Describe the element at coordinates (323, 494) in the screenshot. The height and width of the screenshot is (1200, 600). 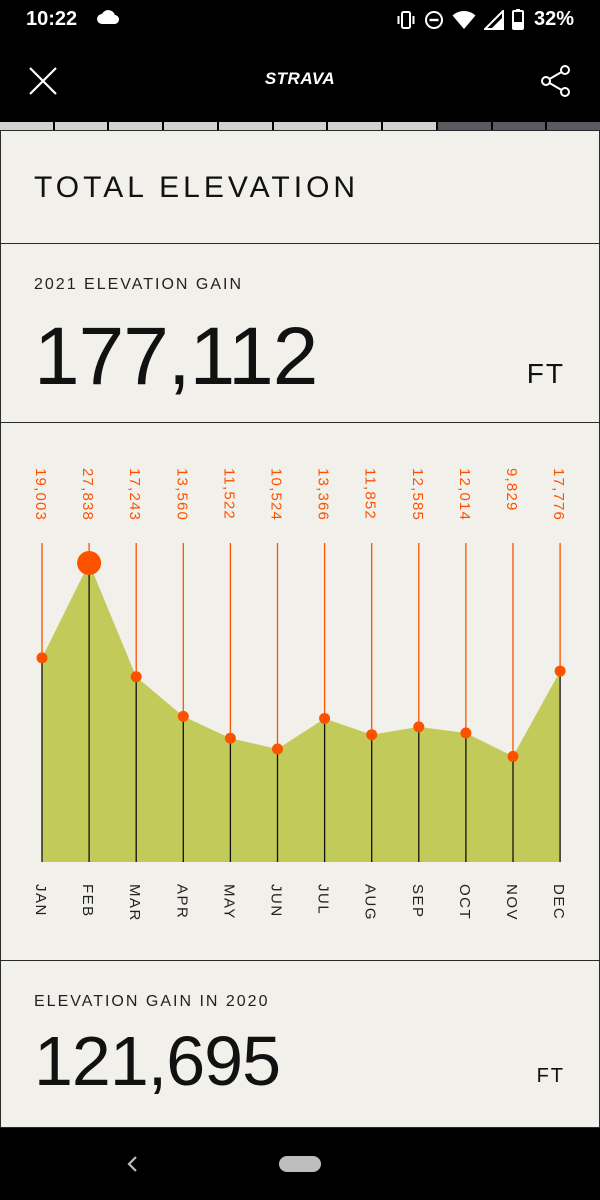
I see `value-label: 13,366` at that location.